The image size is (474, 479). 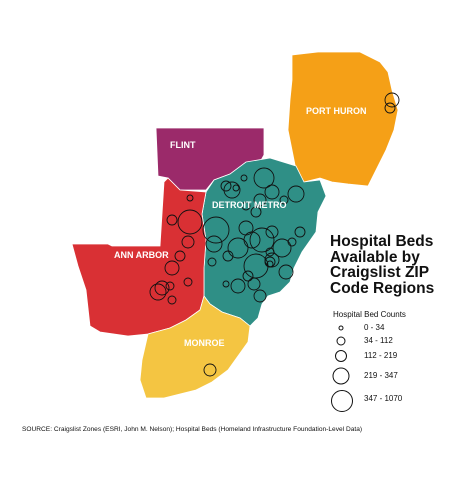 I want to click on legend-label: 347 - 1070, so click(x=383, y=398).